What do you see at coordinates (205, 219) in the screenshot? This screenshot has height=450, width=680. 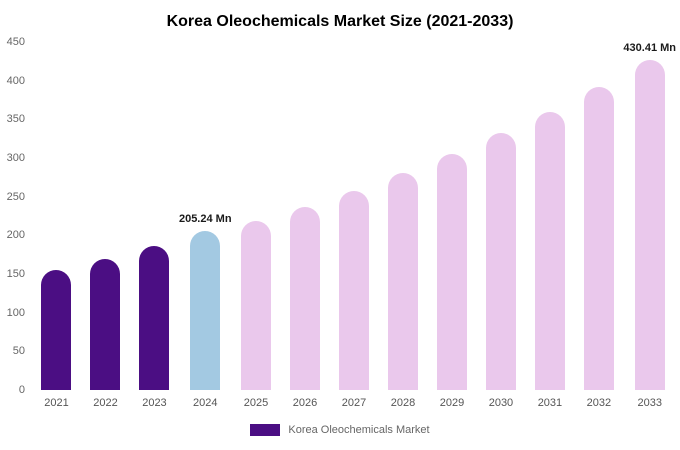 I see `bar-value-label: 205.24 Mn` at bounding box center [205, 219].